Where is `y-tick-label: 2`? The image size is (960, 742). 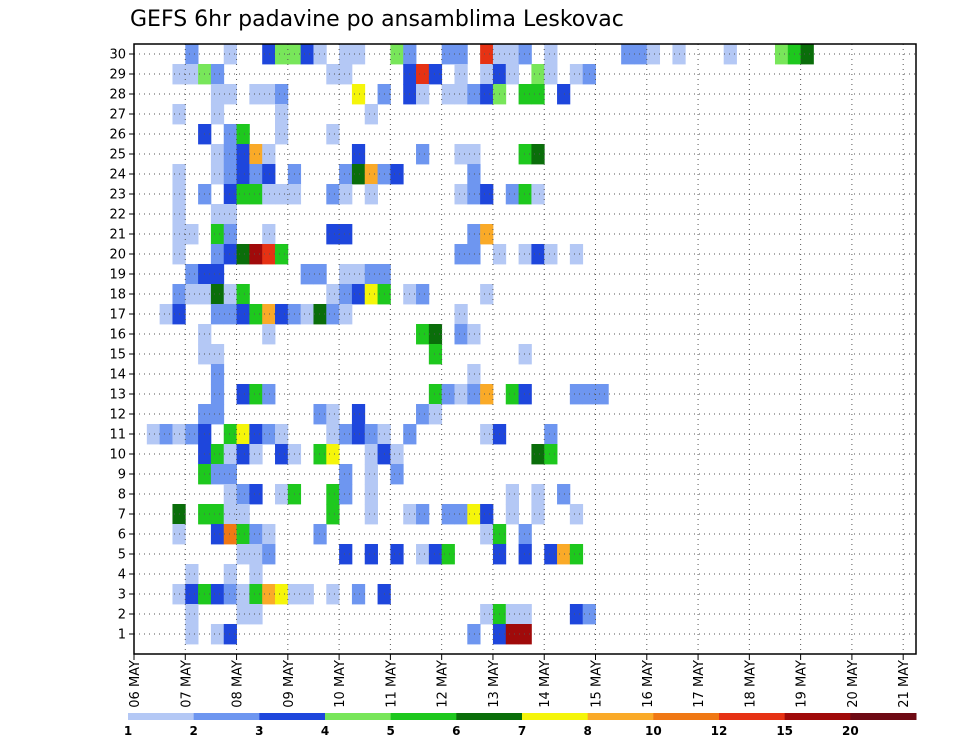 y-tick-label: 2 is located at coordinates (122, 615).